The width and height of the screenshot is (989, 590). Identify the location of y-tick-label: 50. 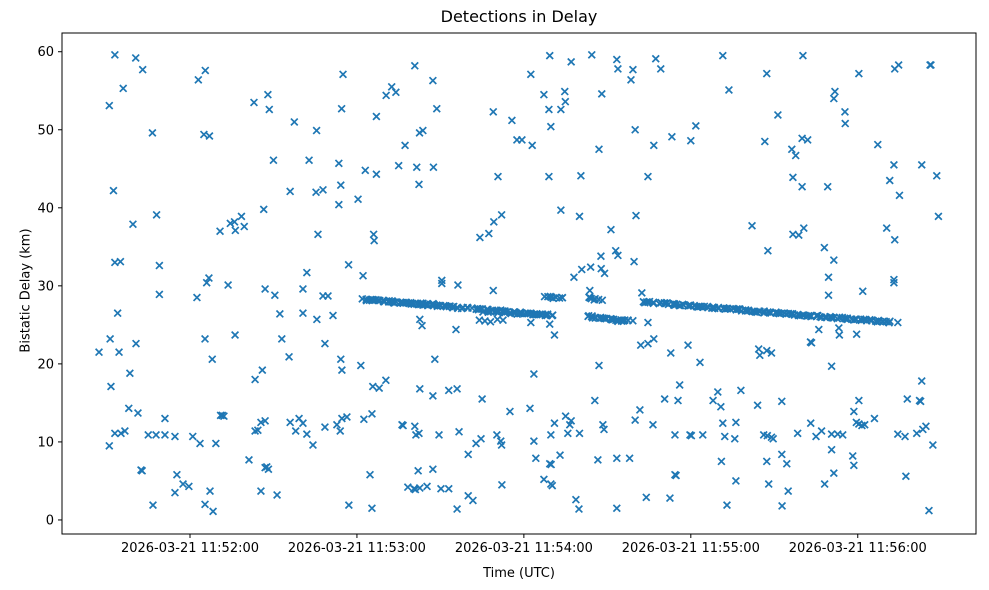
(45, 130).